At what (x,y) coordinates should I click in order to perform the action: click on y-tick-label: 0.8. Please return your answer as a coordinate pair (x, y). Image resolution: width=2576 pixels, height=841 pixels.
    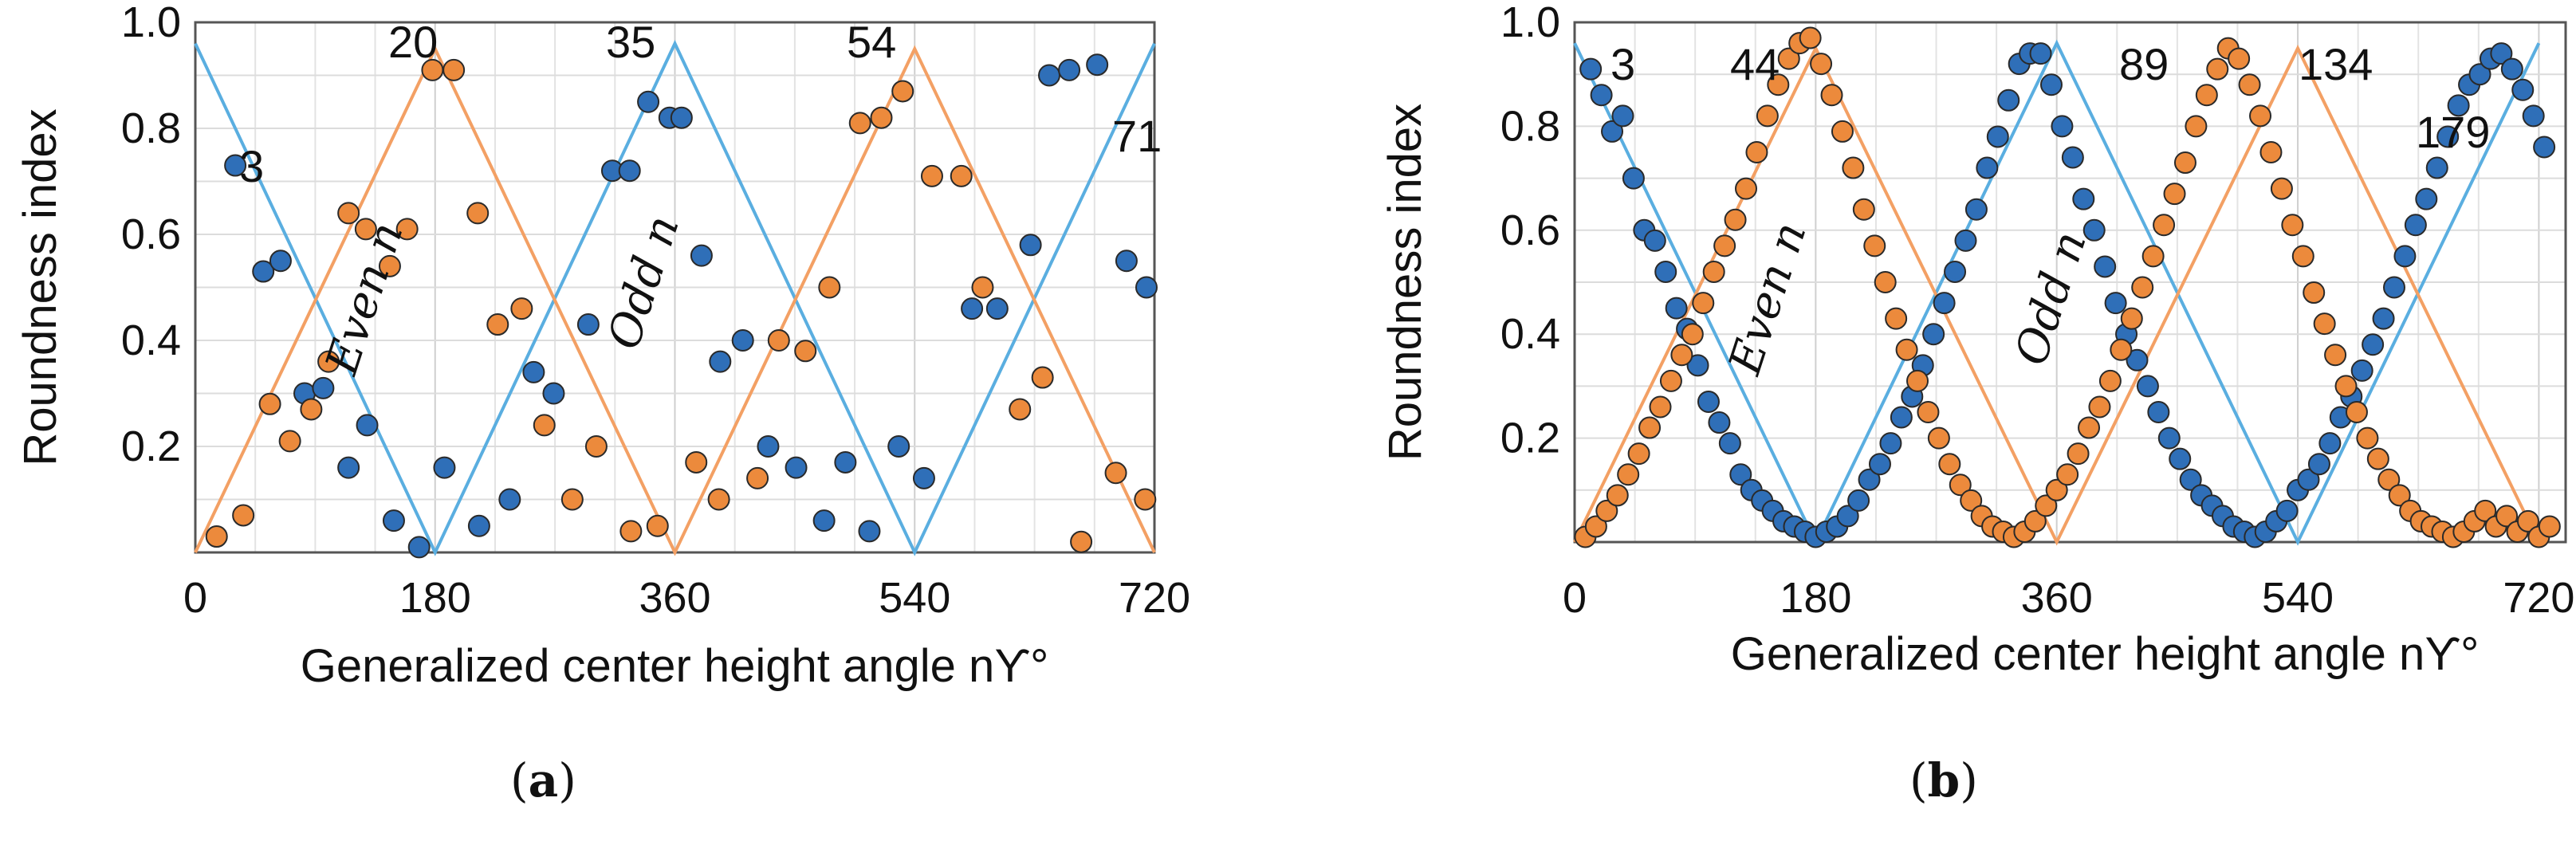
    Looking at the image, I should click on (1530, 126).